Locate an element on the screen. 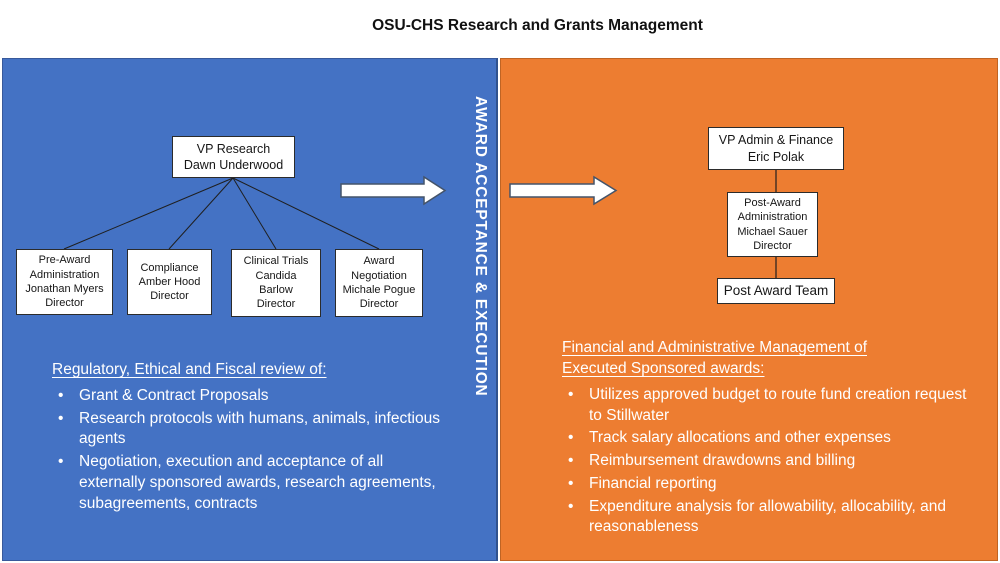 Image resolution: width=1000 pixels, height=563 pixels. bullet-item: Grant & Contract Proposals is located at coordinates (250, 396).